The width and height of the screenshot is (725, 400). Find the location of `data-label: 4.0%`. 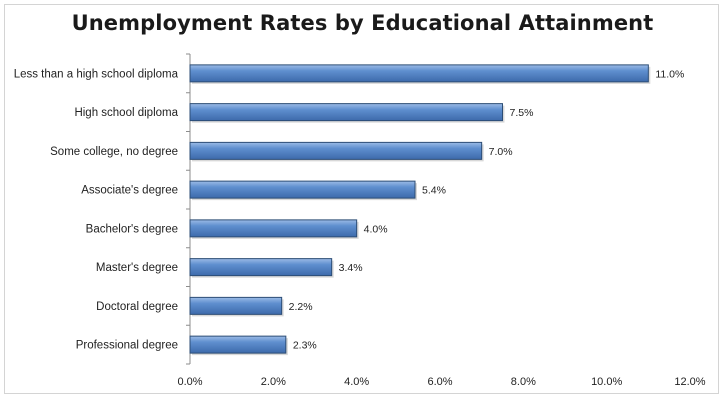

data-label: 4.0% is located at coordinates (376, 229).